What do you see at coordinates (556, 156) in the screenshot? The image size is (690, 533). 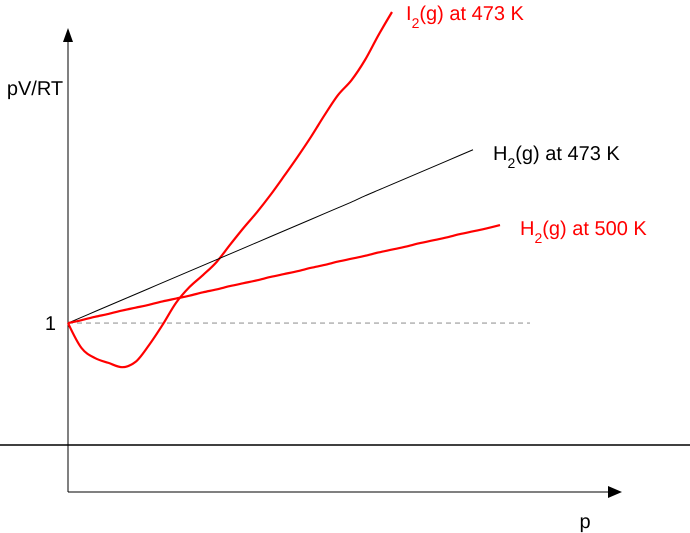 I see `series-label: H$_{2}$(g) at 473 K` at bounding box center [556, 156].